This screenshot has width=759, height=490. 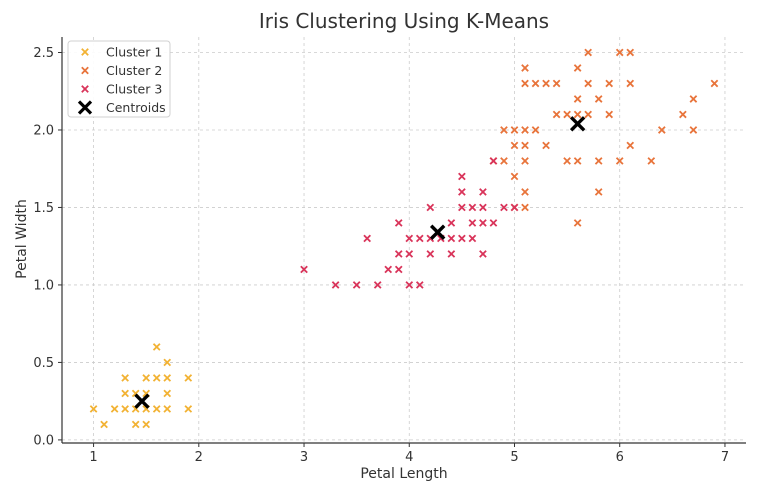 What do you see at coordinates (199, 457) in the screenshot?
I see `x-tick-label: 2` at bounding box center [199, 457].